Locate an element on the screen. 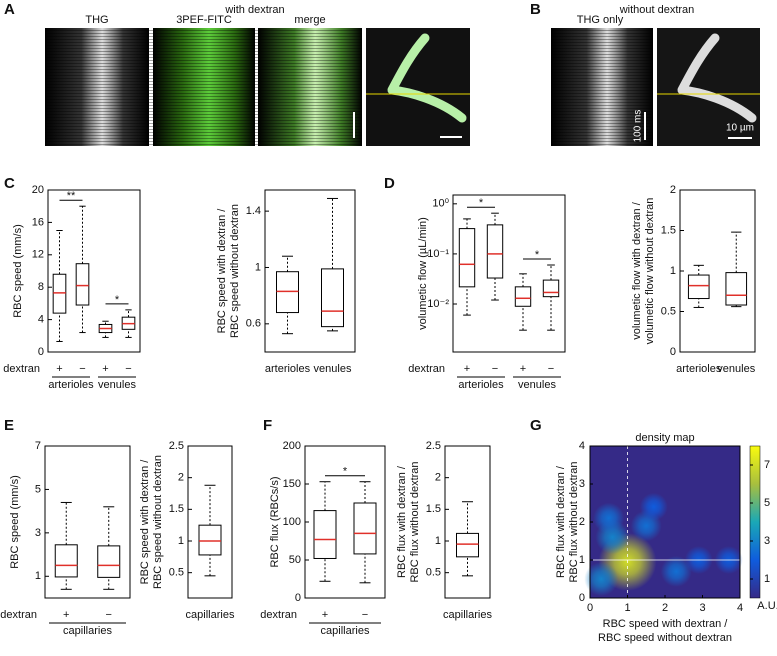 This screenshot has width=777, height=656. image-label: merge is located at coordinates (309, 20).